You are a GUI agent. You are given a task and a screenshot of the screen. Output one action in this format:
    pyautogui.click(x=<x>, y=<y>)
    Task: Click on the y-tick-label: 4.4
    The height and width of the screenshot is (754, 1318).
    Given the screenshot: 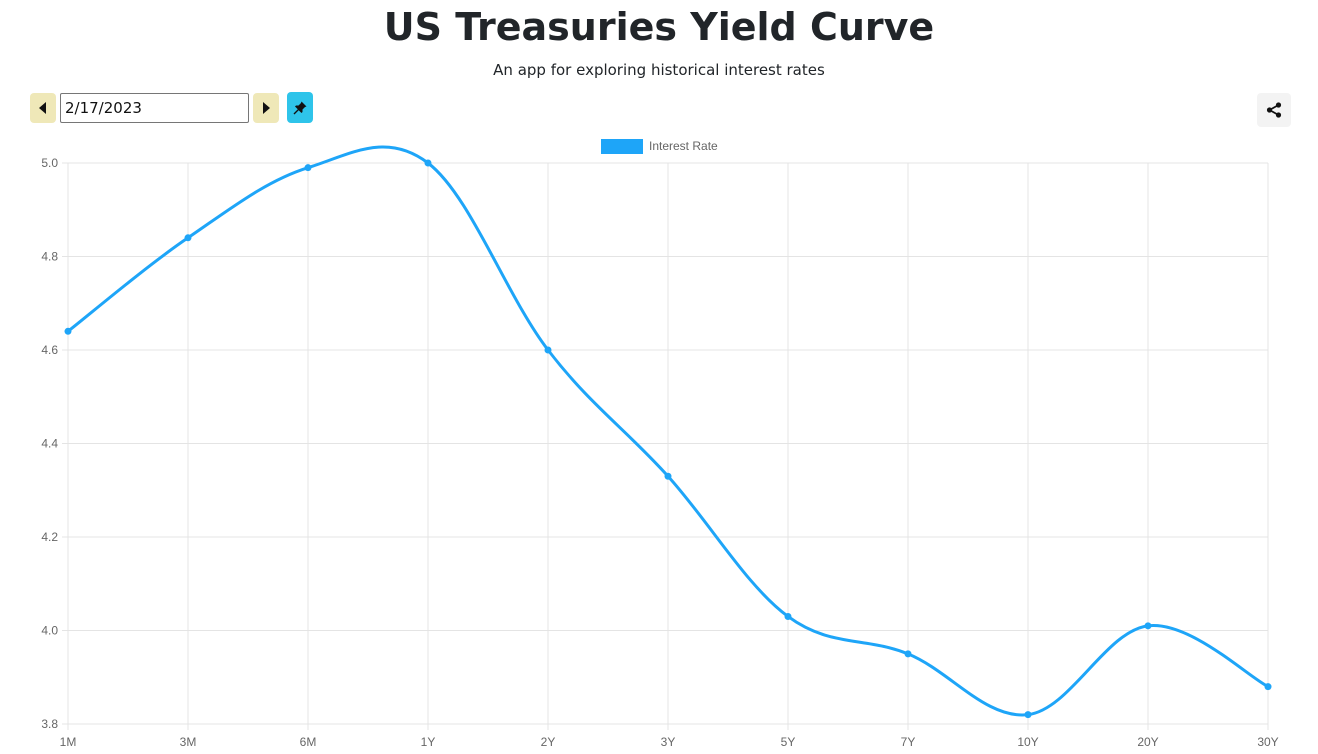 What is the action you would take?
    pyautogui.click(x=49, y=444)
    